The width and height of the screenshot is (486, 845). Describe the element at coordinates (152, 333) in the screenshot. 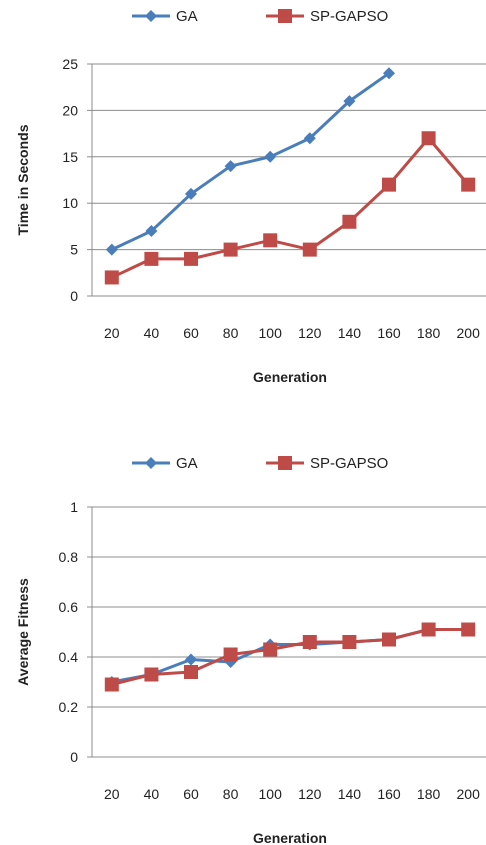

I see `time-xtick-label-40: 40` at that location.